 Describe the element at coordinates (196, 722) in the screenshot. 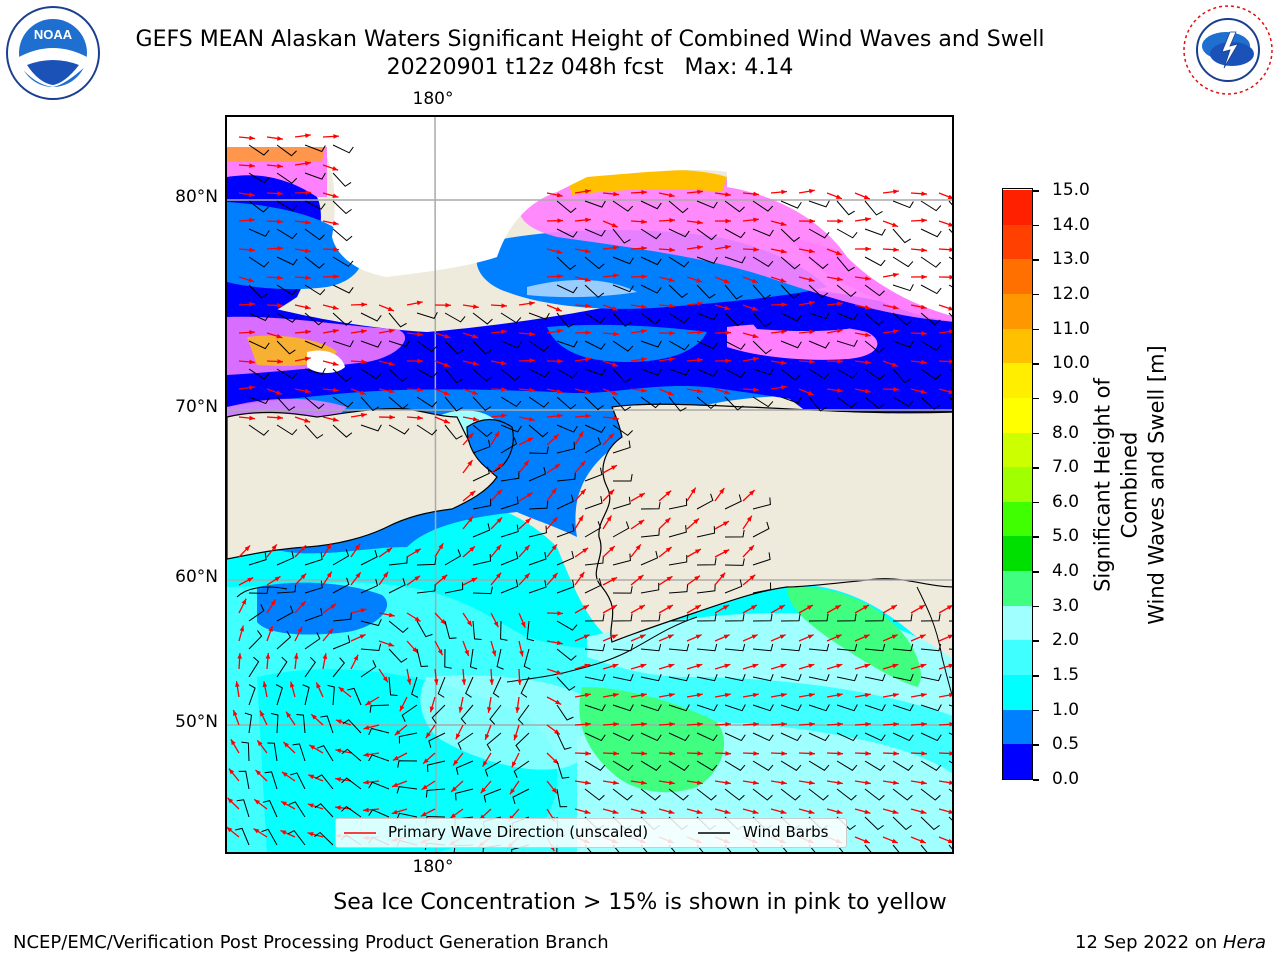

I see `lat-label-50n: 50°N` at that location.